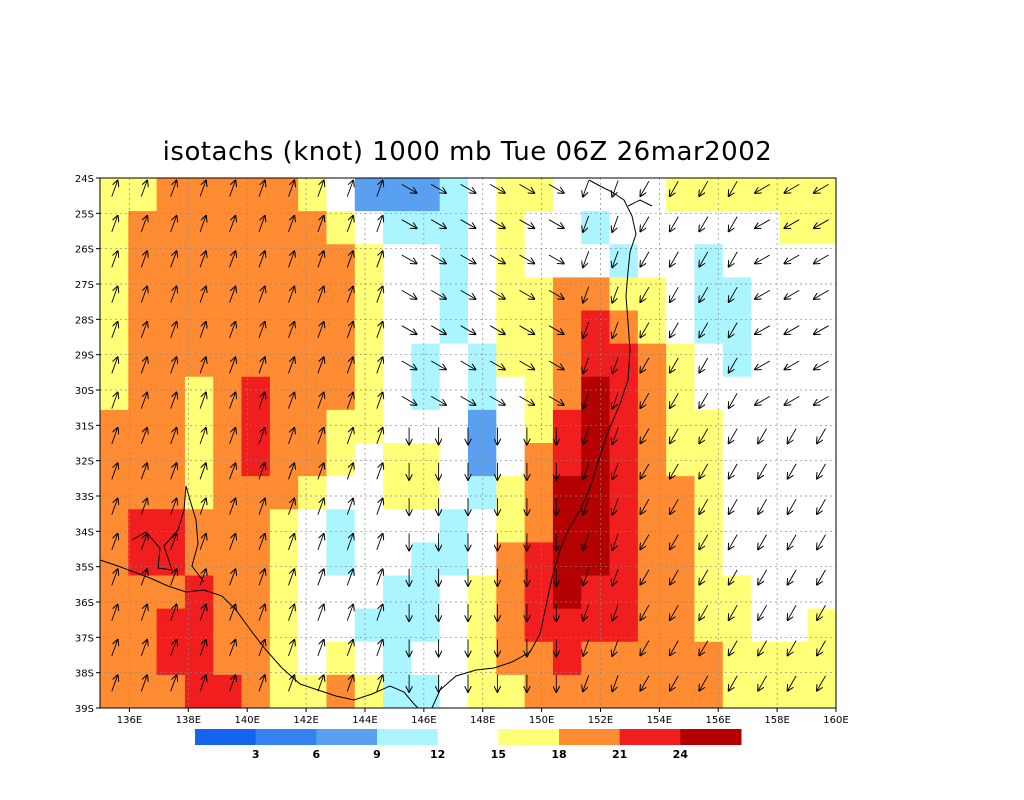  I want to click on colorbar-segment, so click(226, 737).